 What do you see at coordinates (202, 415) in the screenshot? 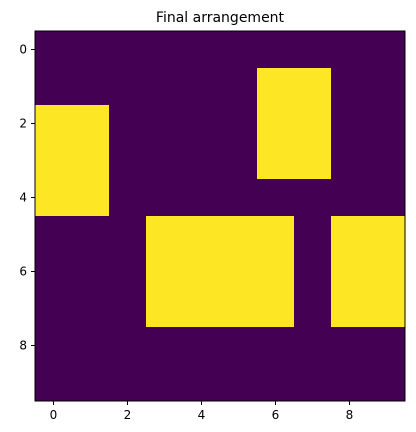
I see `x-tick-label: 4` at bounding box center [202, 415].